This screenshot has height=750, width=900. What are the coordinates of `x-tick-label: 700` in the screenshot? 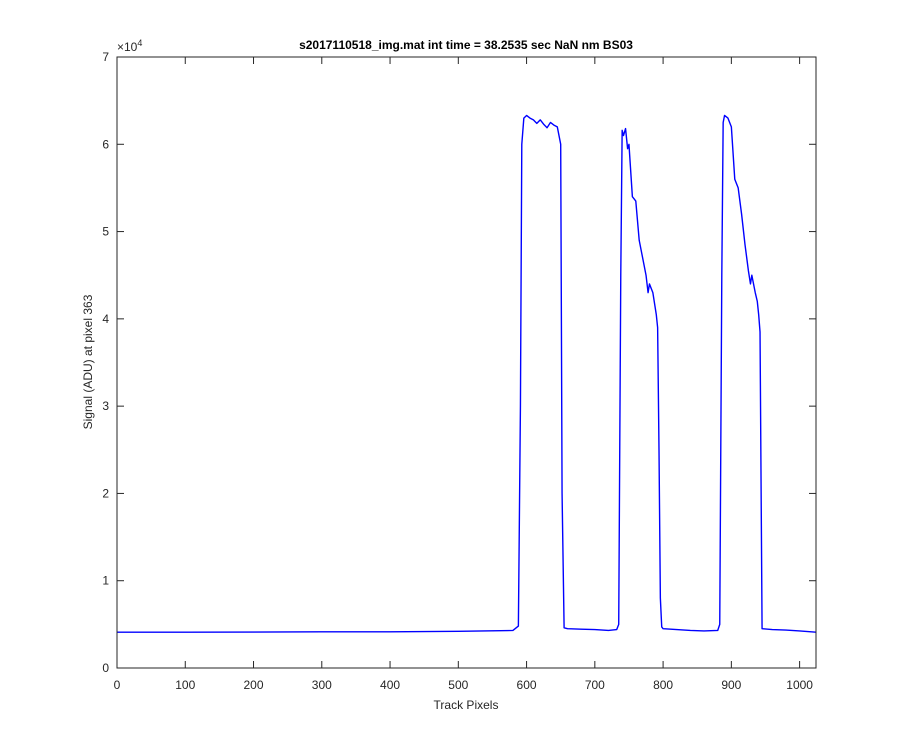 It's located at (595, 685).